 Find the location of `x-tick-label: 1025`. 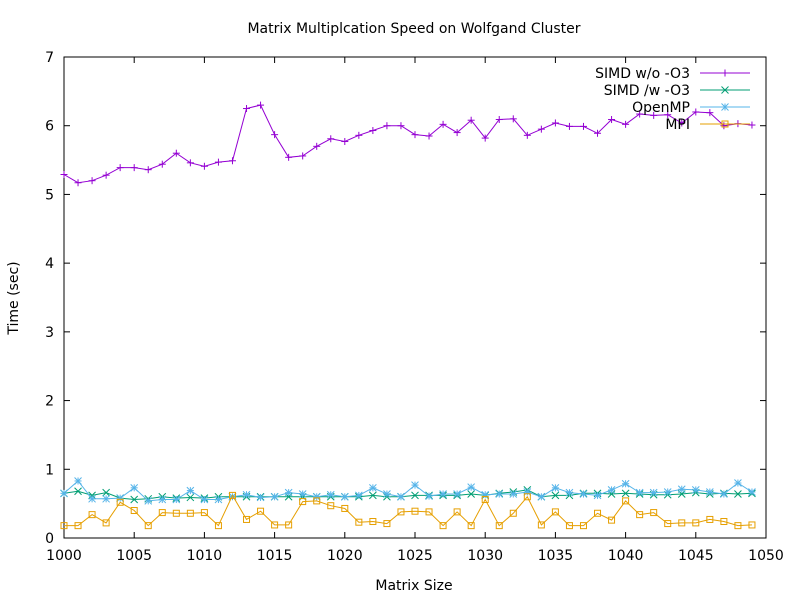

x-tick-label: 1025 is located at coordinates (415, 556).